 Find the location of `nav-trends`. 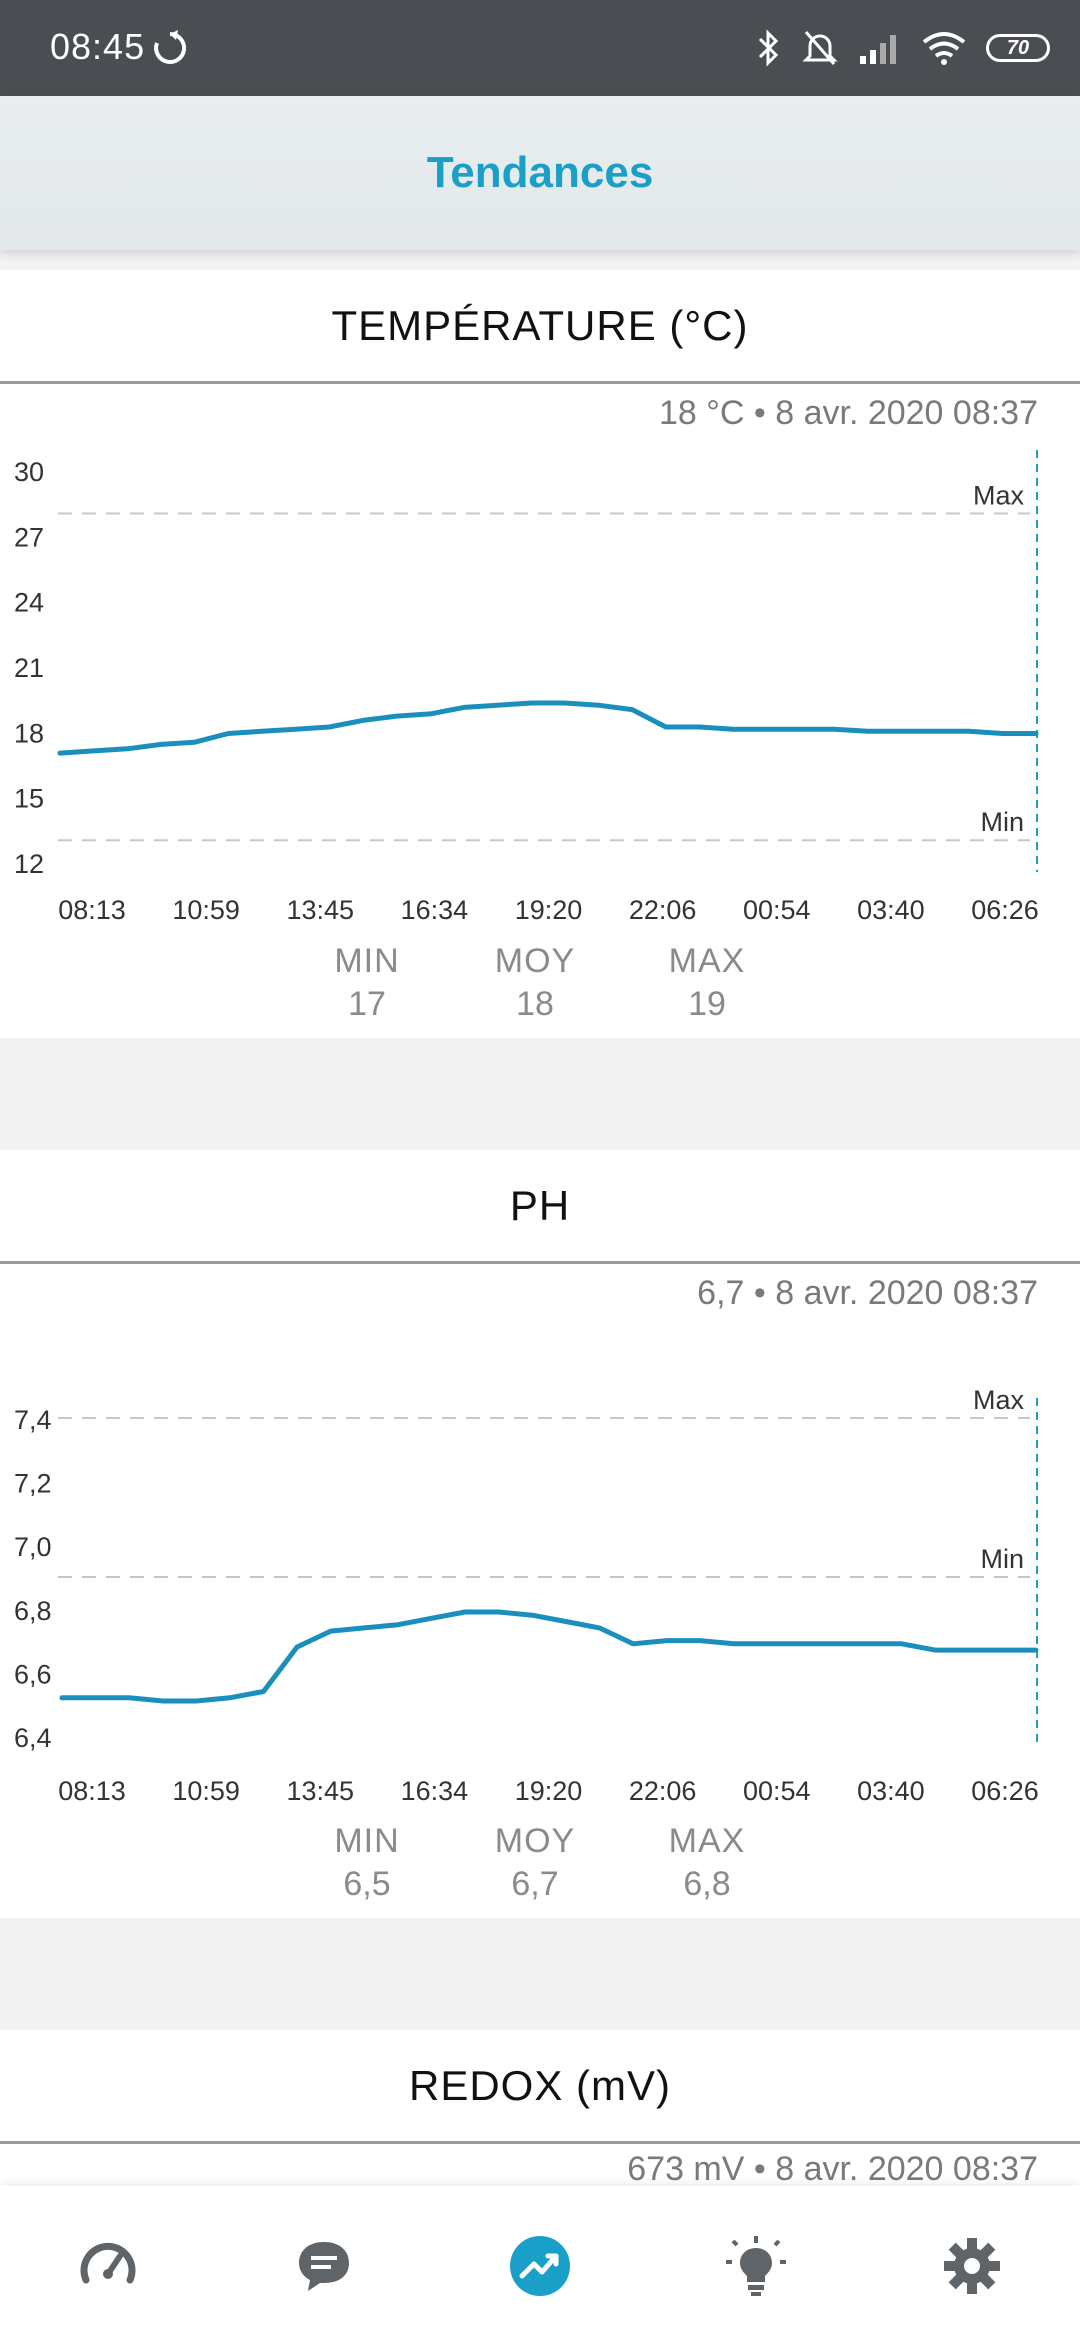

nav-trends is located at coordinates (540, 2266).